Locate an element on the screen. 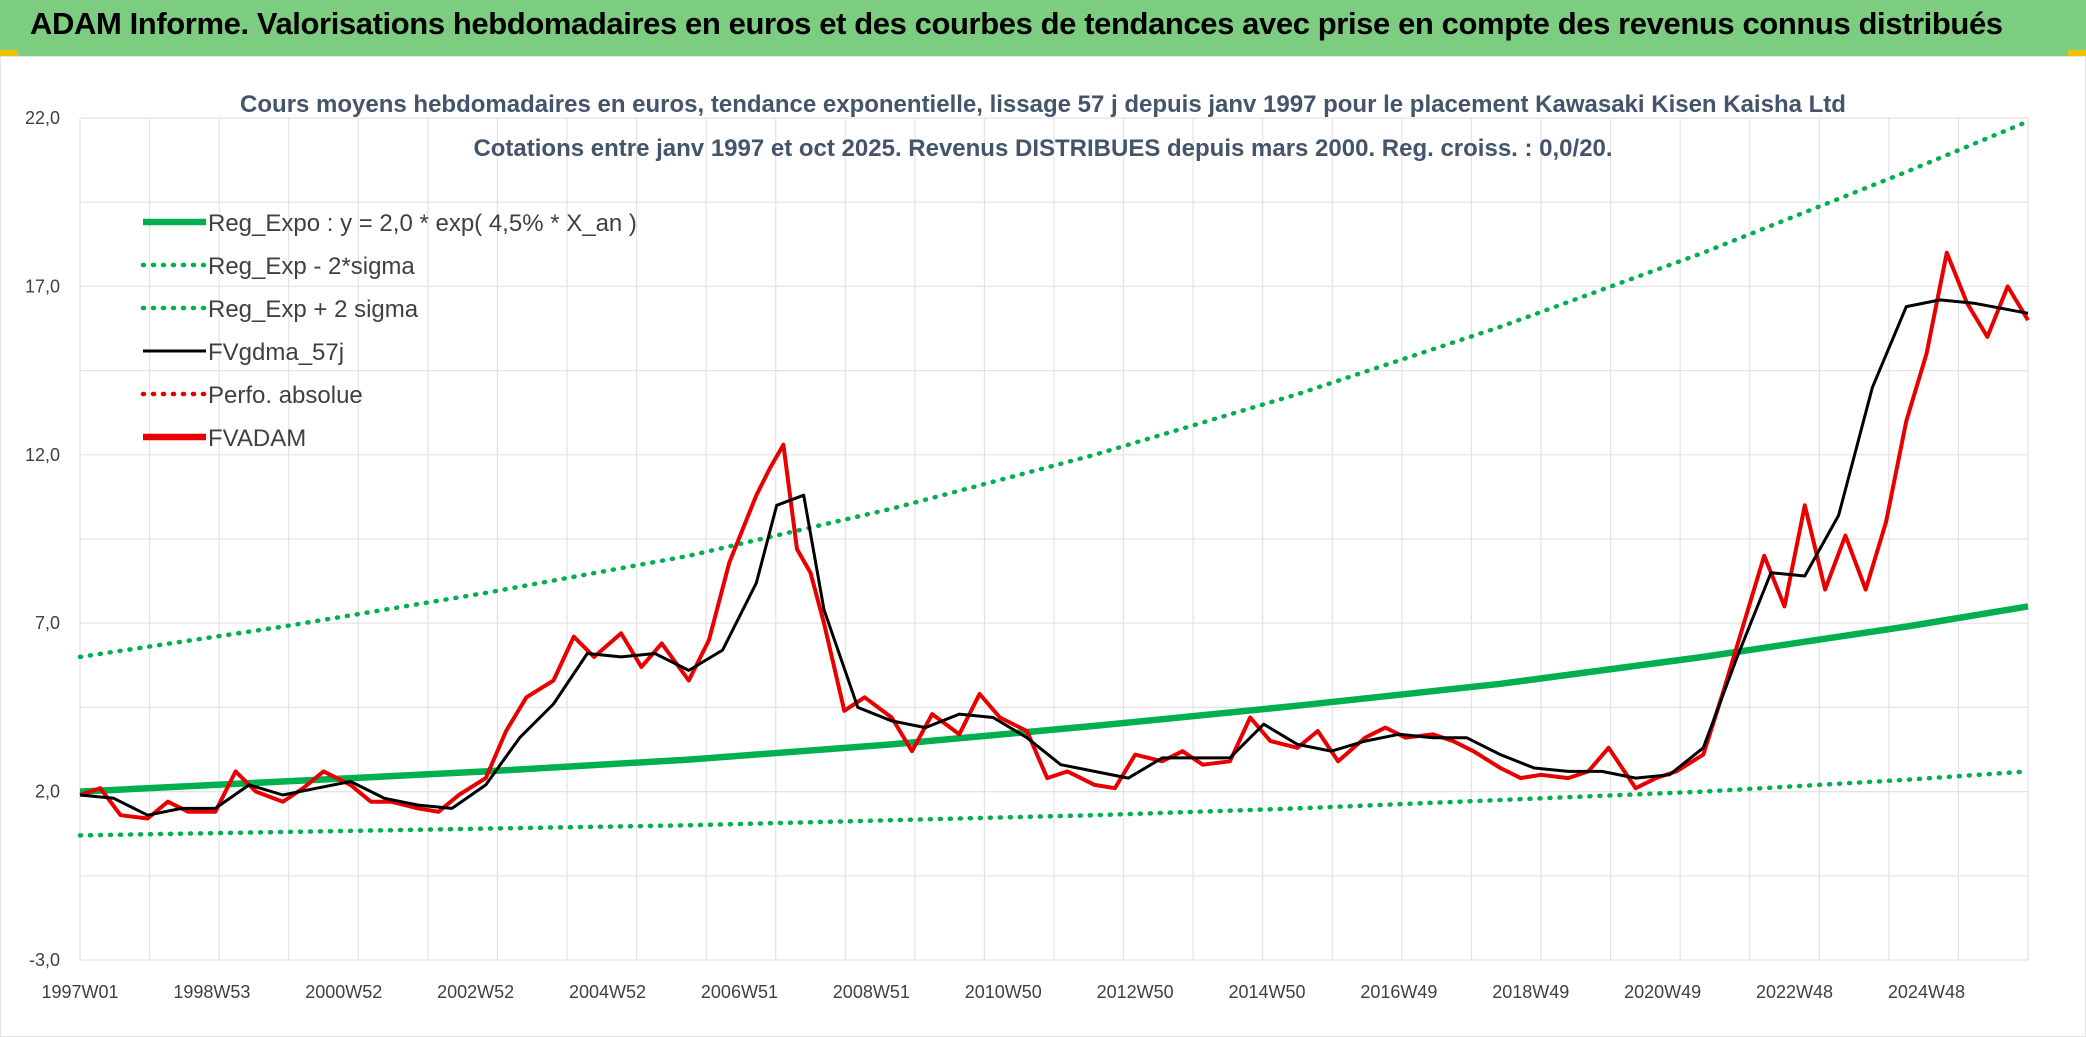 The image size is (2086, 1037). x-tick-label: 2010W50 is located at coordinates (1003, 992).